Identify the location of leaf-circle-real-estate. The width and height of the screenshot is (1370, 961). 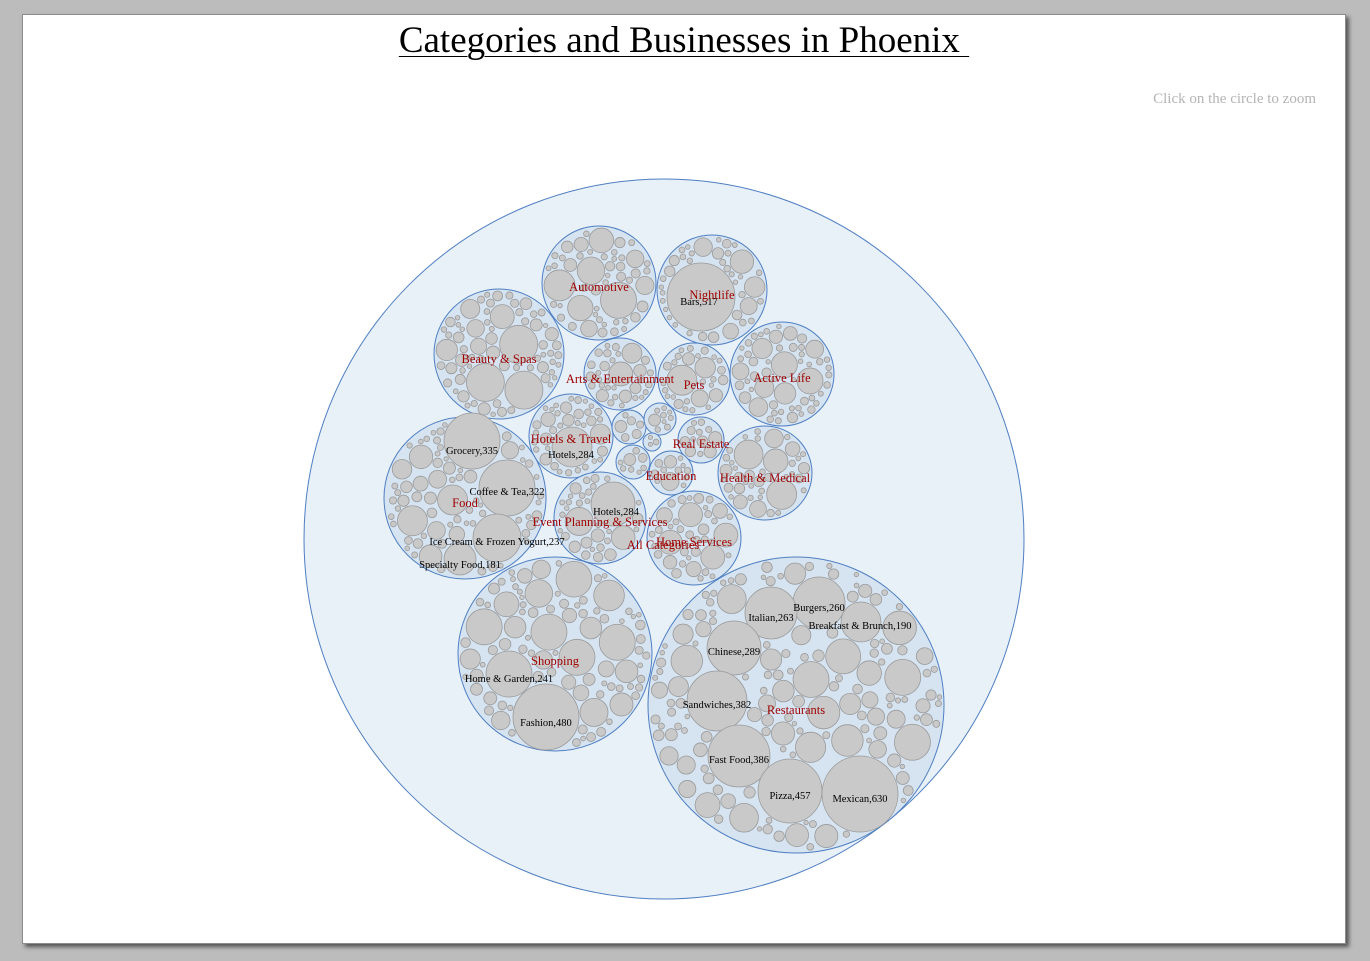
(693, 439).